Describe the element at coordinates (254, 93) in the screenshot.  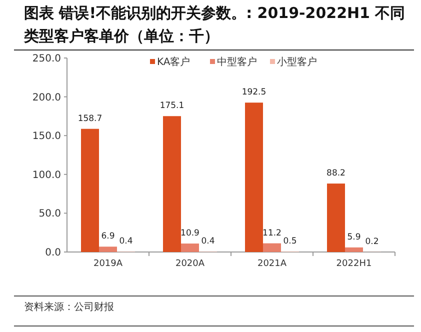
I see `data-label: 192.5` at that location.